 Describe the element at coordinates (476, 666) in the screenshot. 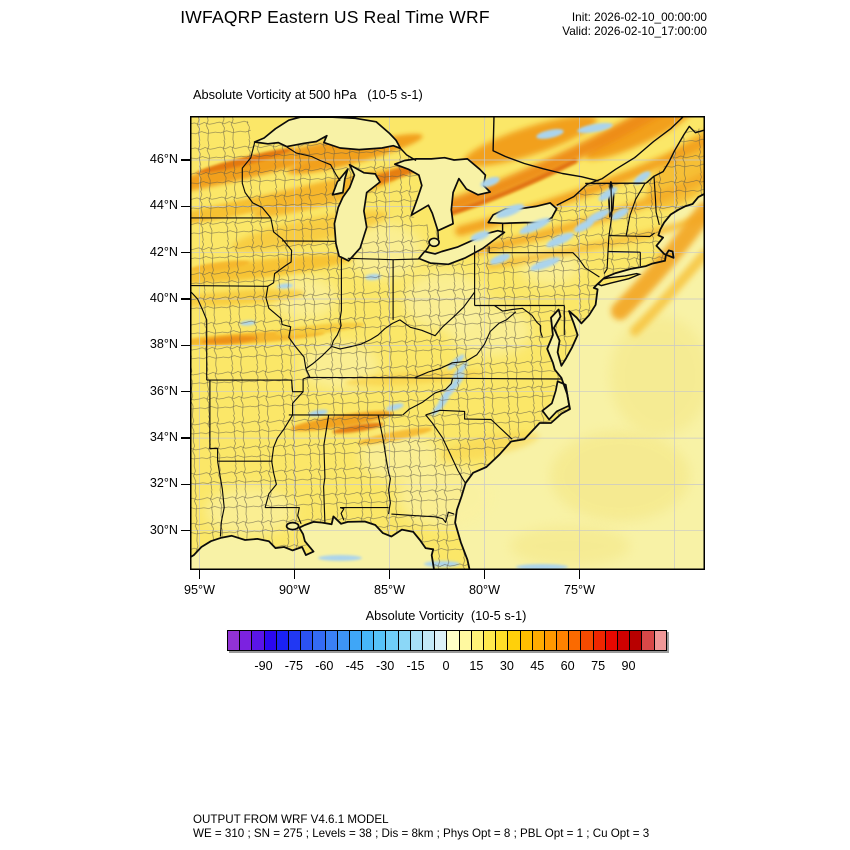

I see `colorbar-tick-label: 15` at that location.